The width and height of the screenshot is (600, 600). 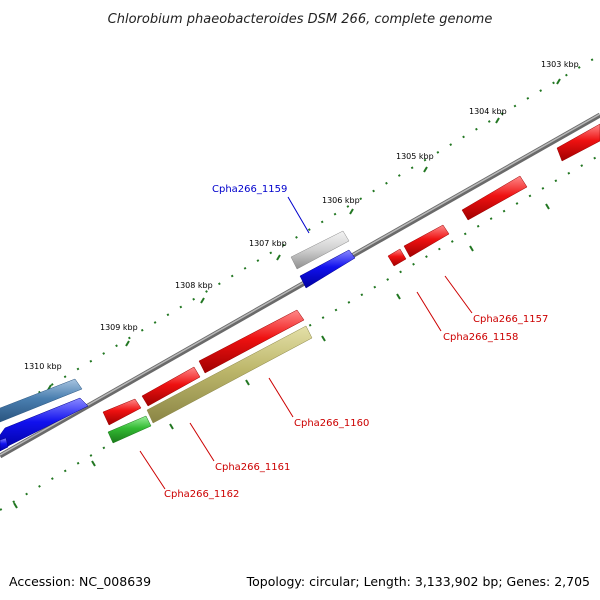 What do you see at coordinates (560, 64) in the screenshot?
I see `tick-label: 1303 kbp` at bounding box center [560, 64].